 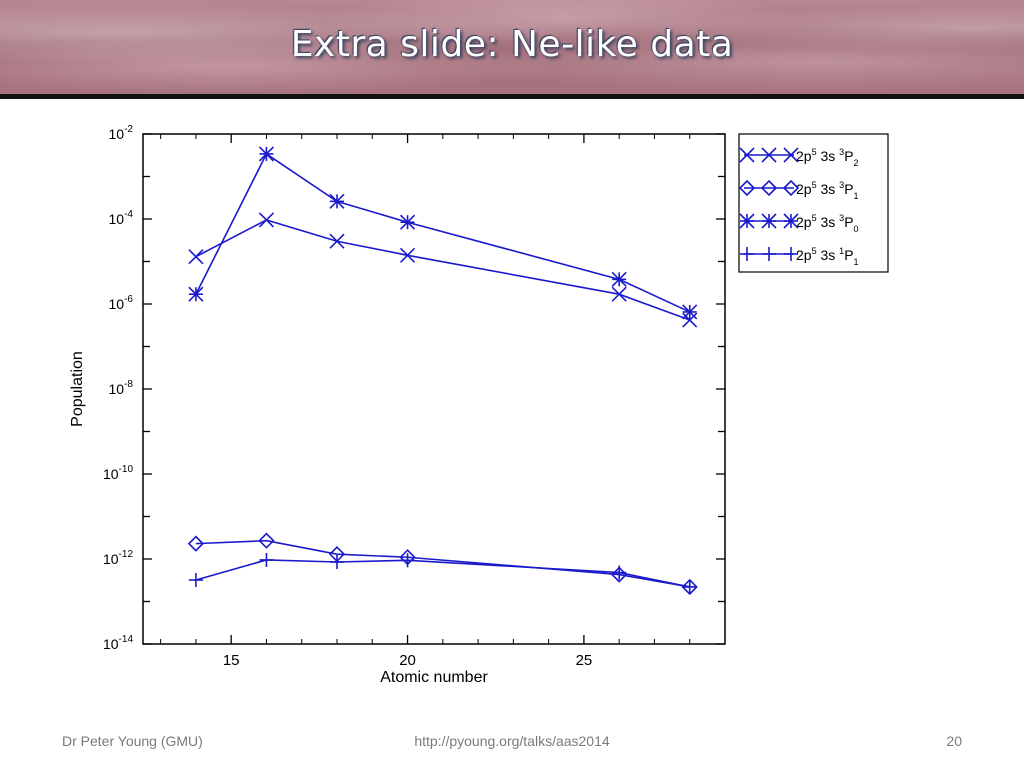 I want to click on x-axis-label: Atomic number, so click(x=434, y=677).